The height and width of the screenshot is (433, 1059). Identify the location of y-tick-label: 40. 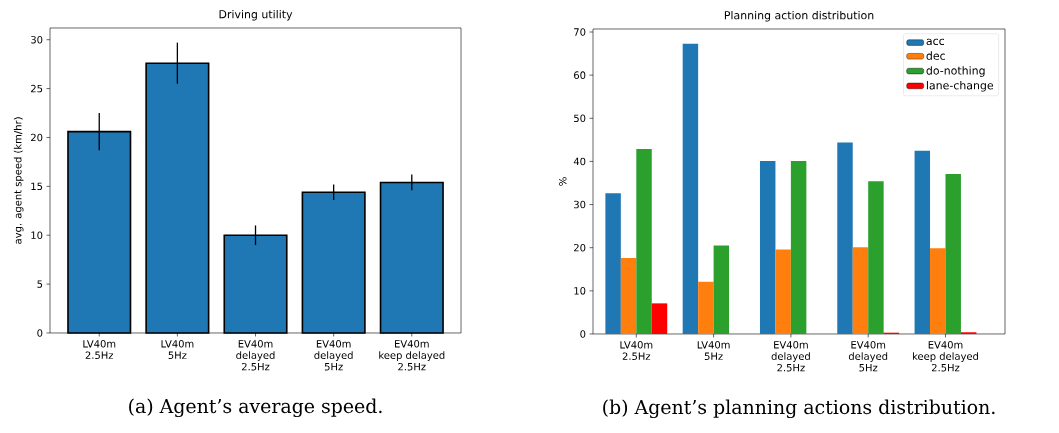
(579, 161).